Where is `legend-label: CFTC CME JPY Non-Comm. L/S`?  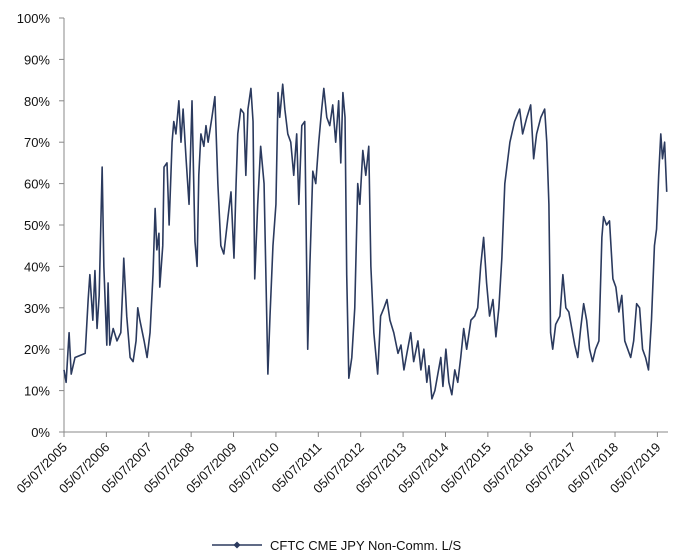 legend-label: CFTC CME JPY Non-Comm. L/S is located at coordinates (366, 545).